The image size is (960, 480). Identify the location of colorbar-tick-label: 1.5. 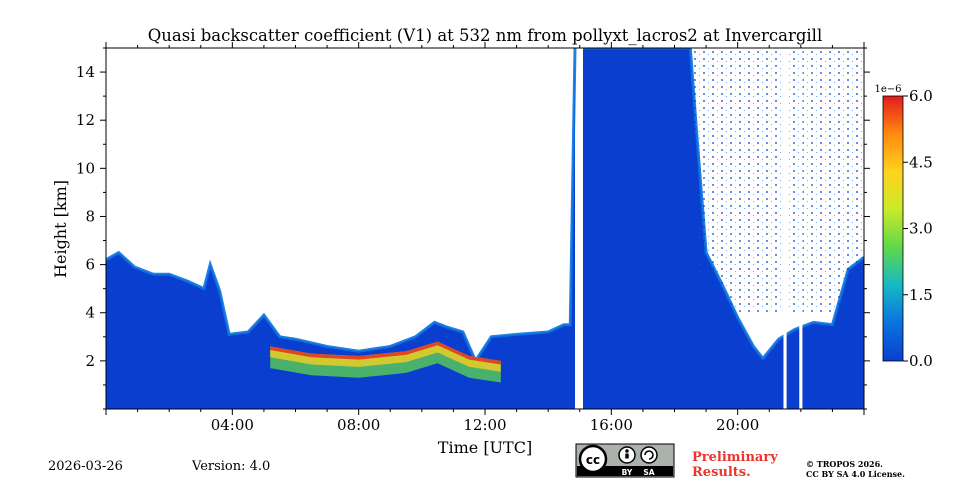
(921, 295).